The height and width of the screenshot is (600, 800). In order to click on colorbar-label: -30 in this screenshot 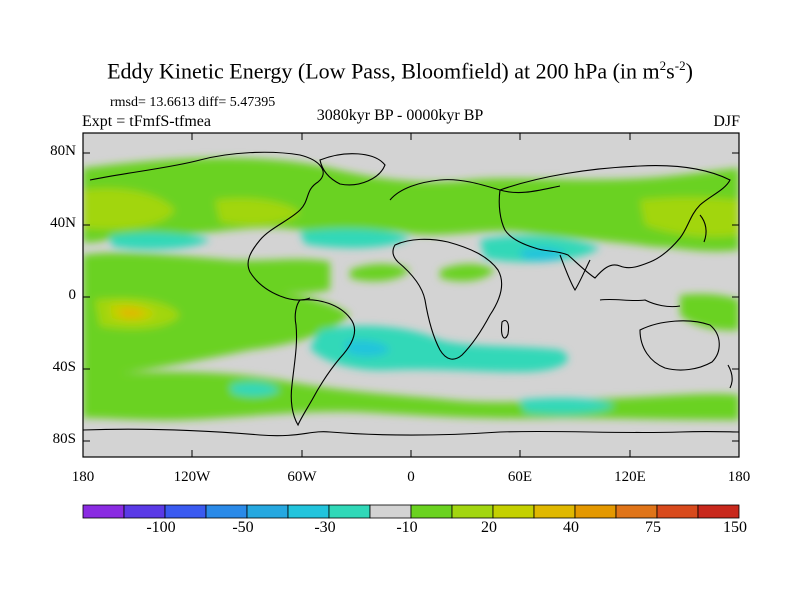, I will do `click(325, 527)`.